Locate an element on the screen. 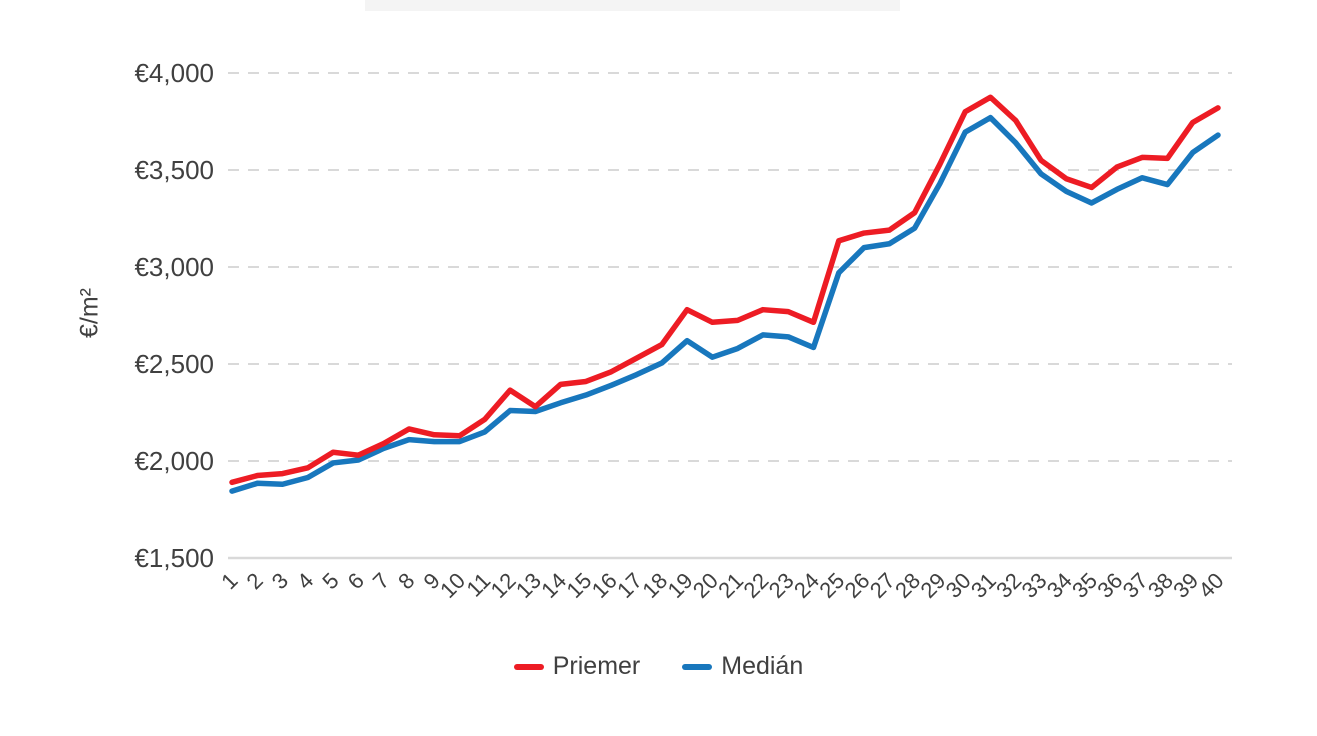  priemer-line-marker-icon is located at coordinates (528, 666).